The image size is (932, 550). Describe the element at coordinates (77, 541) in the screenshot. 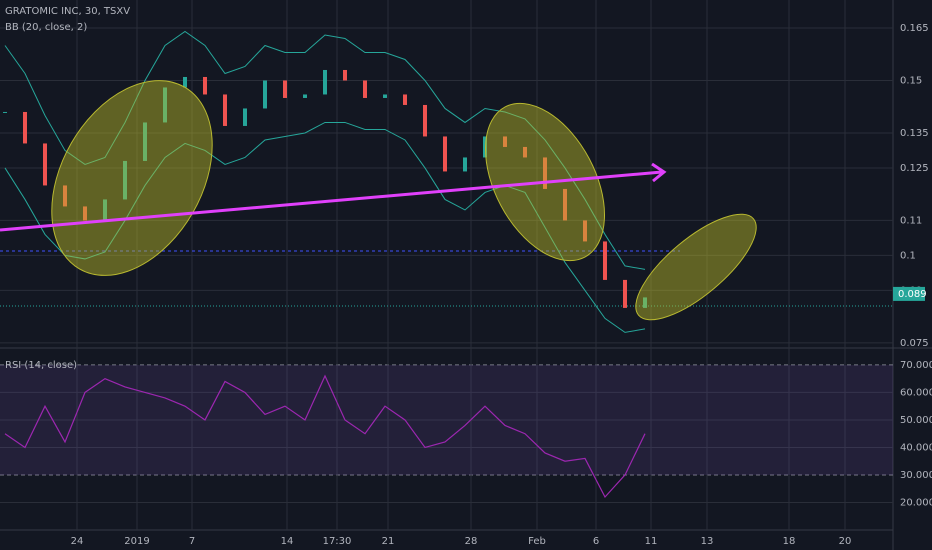

I see `x-tick-label: 24` at that location.